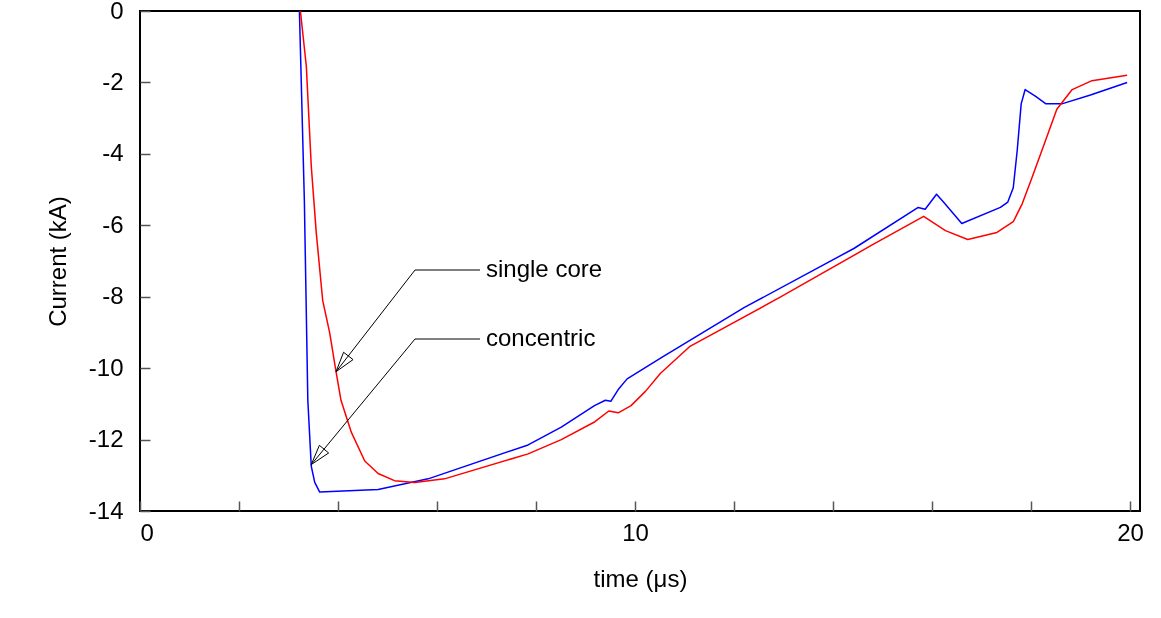 Image resolution: width=1161 pixels, height=618 pixels. I want to click on y-axis-title: Current (kA), so click(57, 261).